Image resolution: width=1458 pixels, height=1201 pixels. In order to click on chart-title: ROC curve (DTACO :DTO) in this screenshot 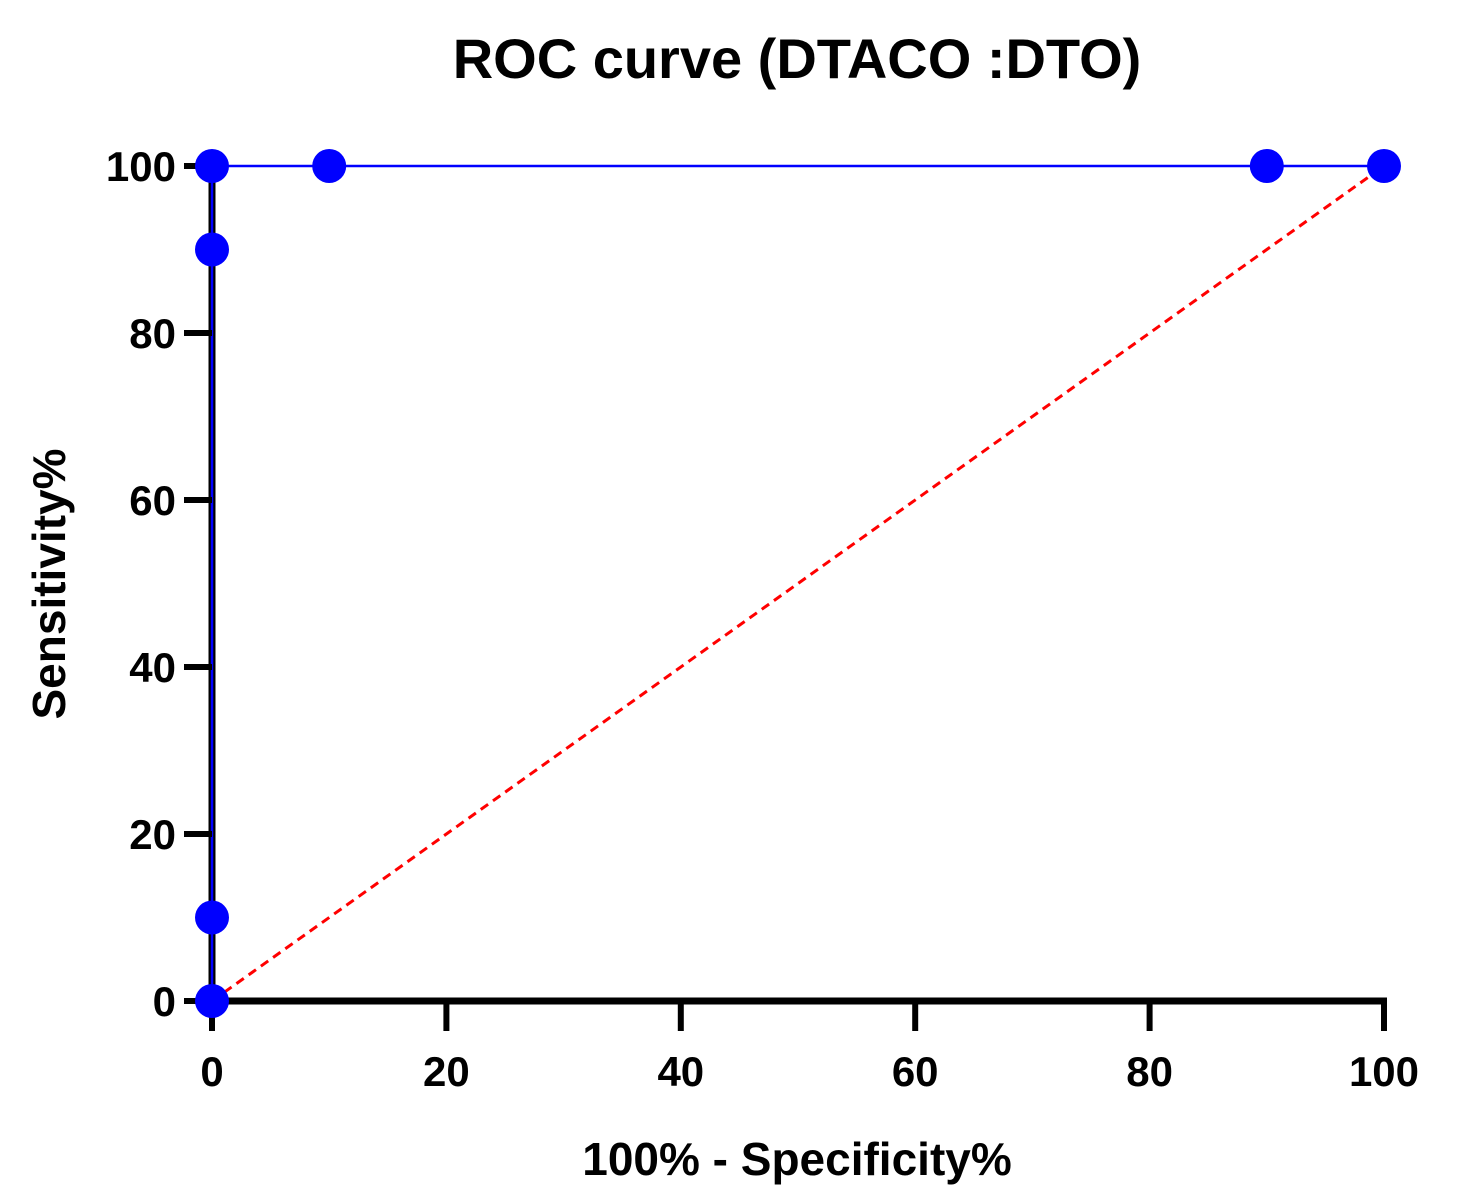, I will do `click(797, 58)`.